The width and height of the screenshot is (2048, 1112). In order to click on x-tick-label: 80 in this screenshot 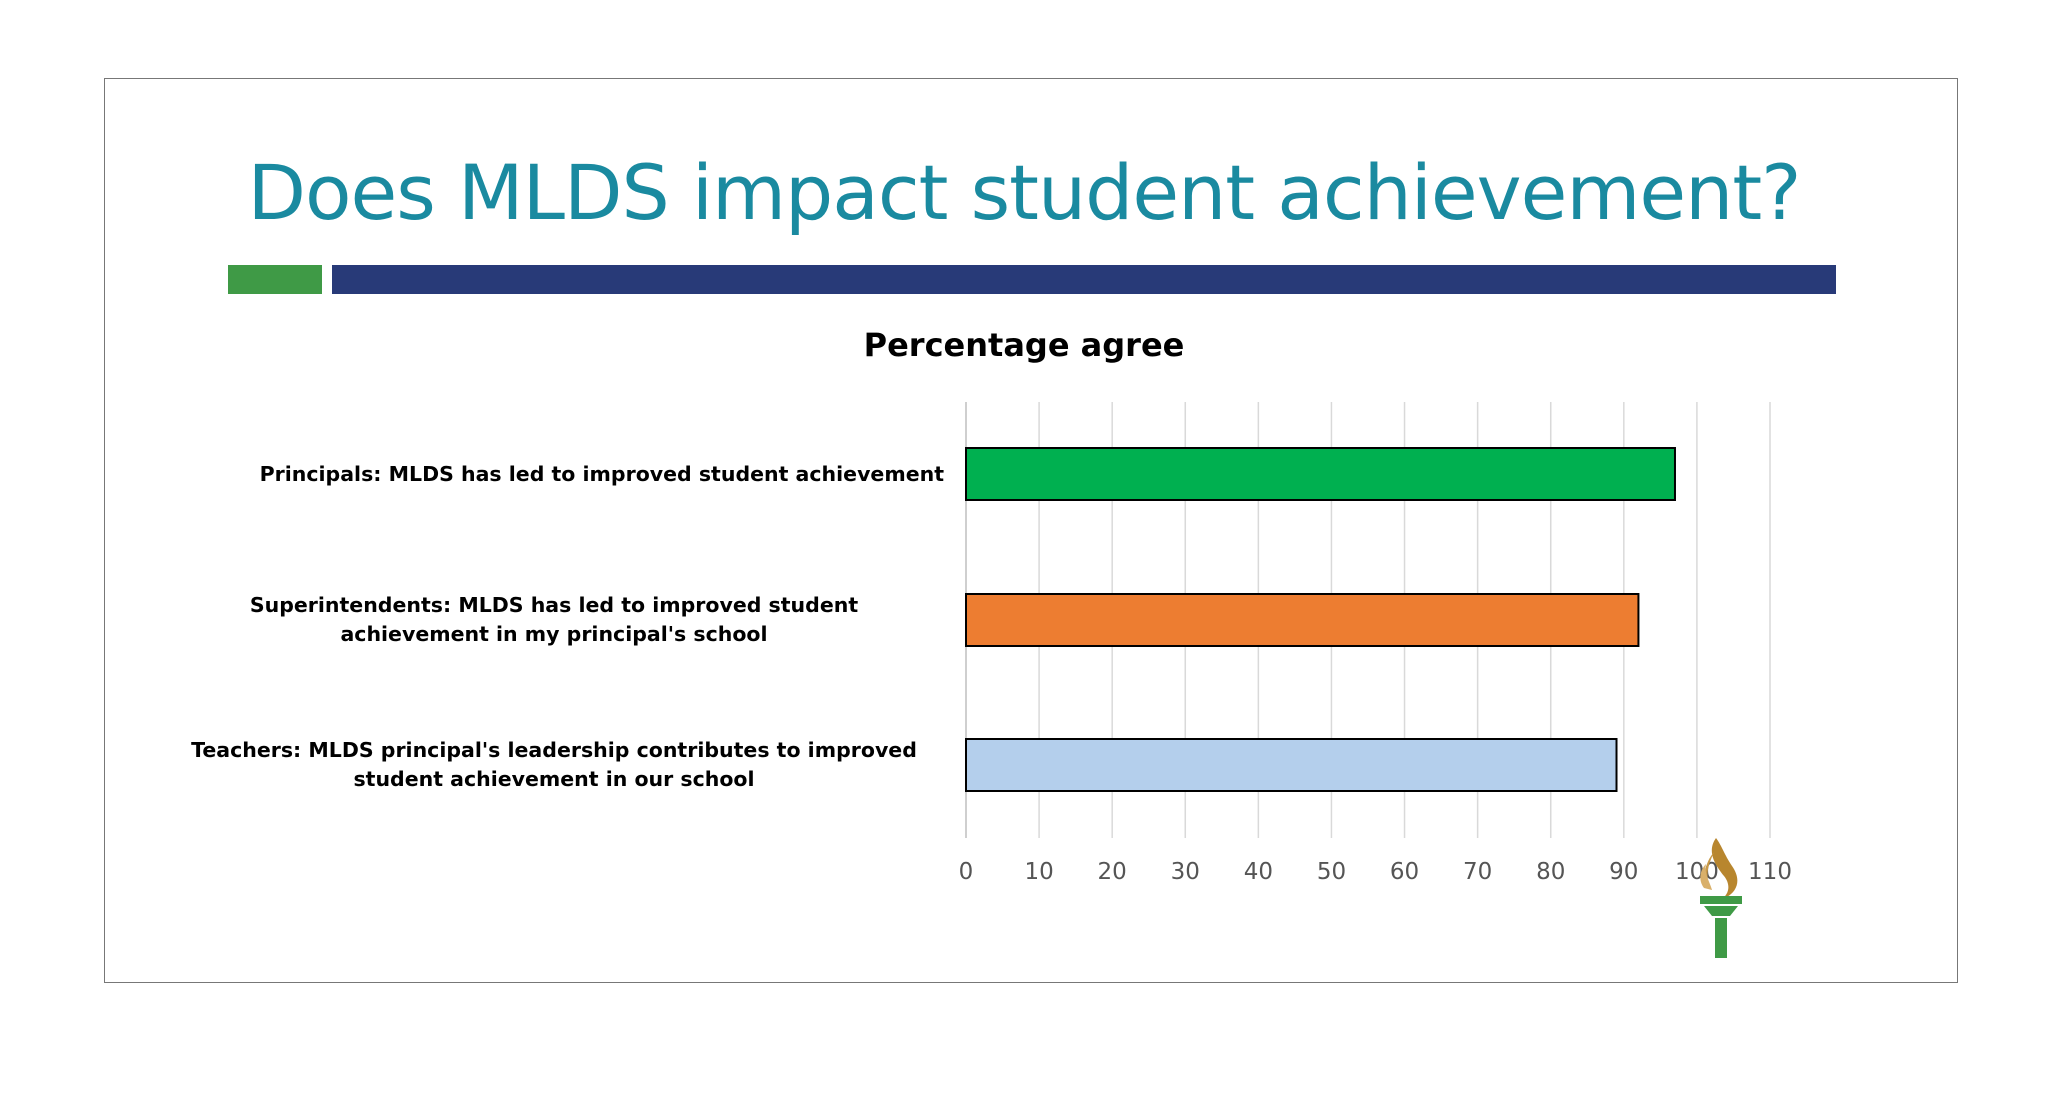, I will do `click(1550, 872)`.